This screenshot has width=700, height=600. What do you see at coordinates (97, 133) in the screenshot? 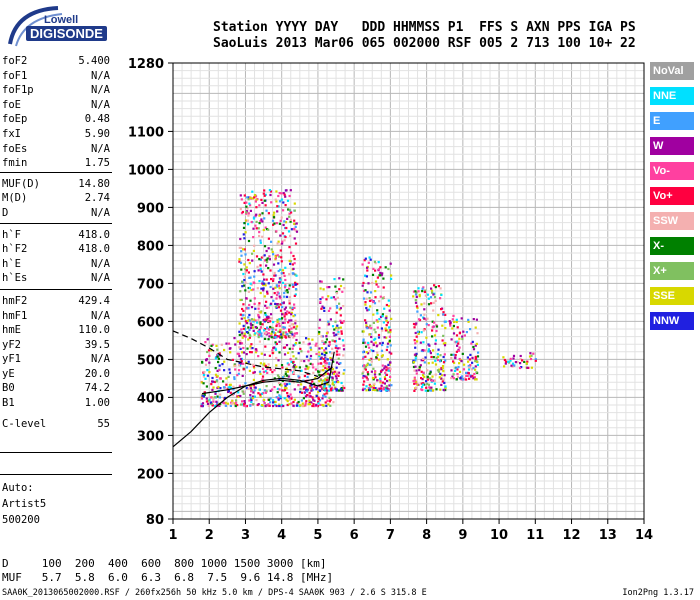
I see `param-value: 5.90` at bounding box center [97, 133].